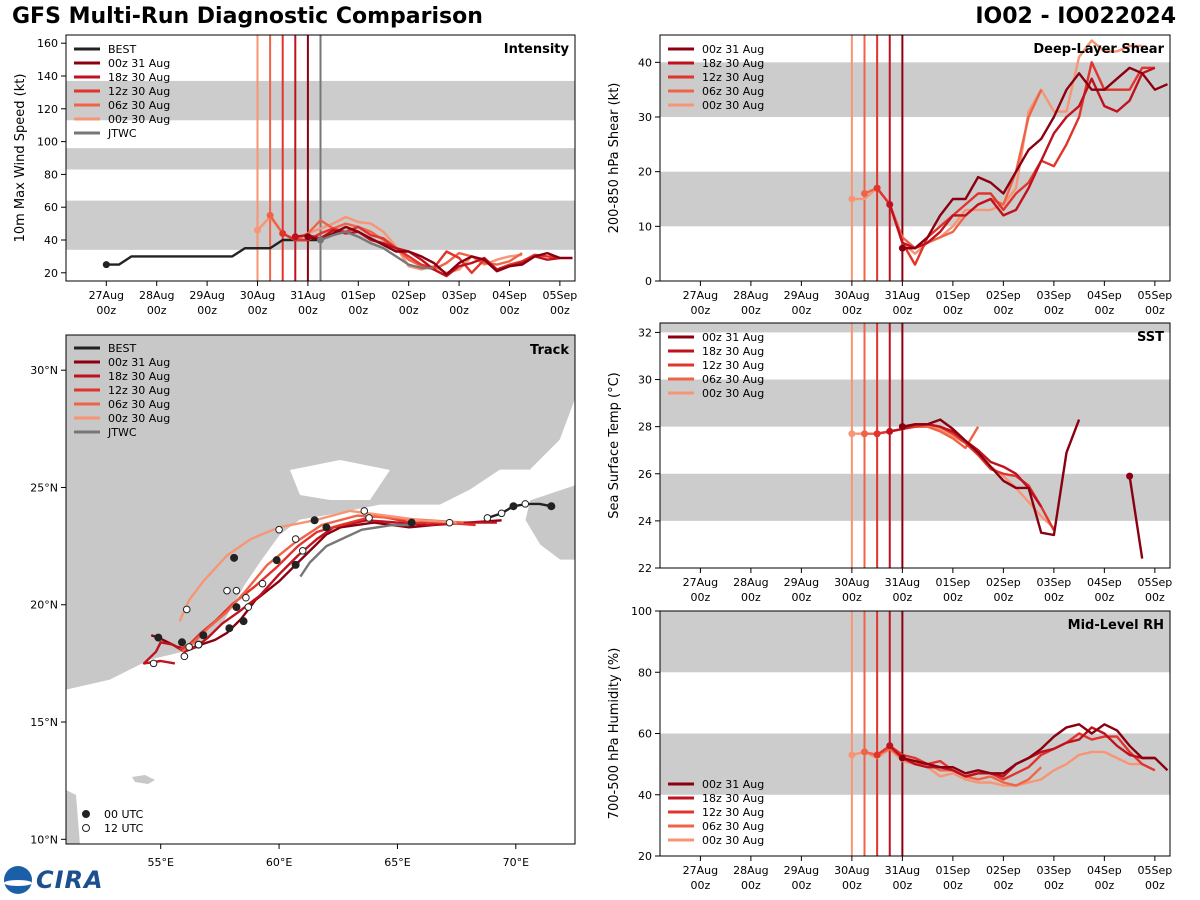 Image resolution: width=1200 pixels, height=900 pixels. What do you see at coordinates (257, 295) in the screenshot?
I see `intensity-xtick-label: 30Aug` at bounding box center [257, 295].